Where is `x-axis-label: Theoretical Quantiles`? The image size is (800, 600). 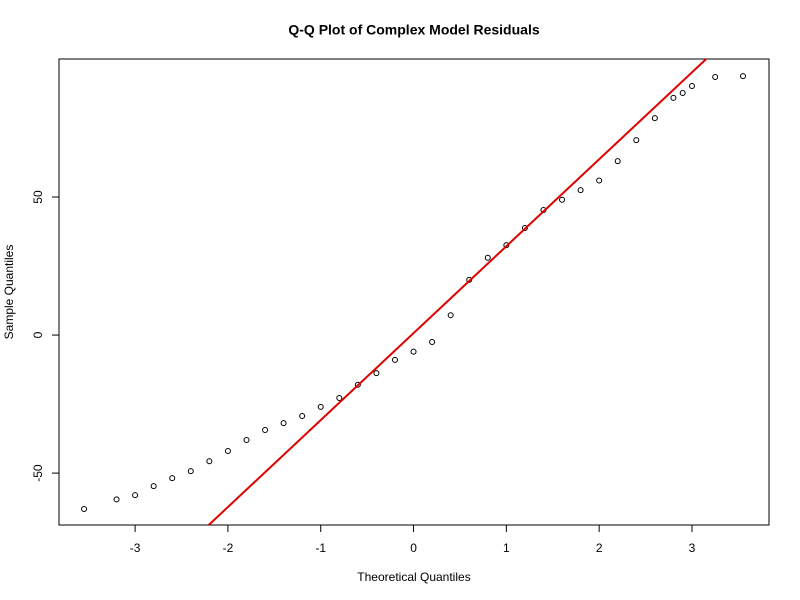 x-axis-label: Theoretical Quantiles is located at coordinates (413, 577).